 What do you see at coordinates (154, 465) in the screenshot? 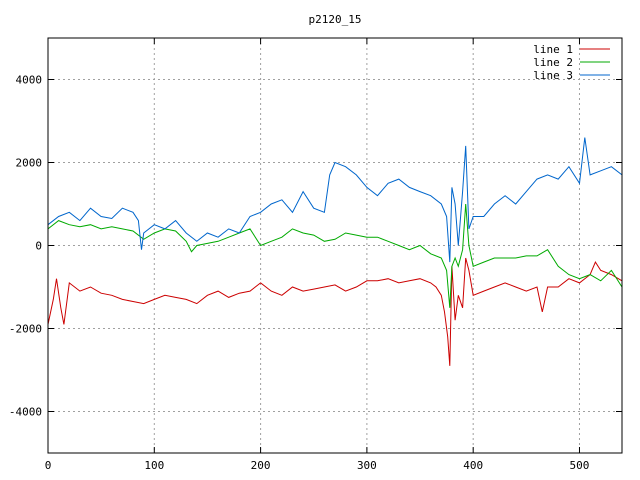
I see `x-tick-label: 100` at bounding box center [154, 465].